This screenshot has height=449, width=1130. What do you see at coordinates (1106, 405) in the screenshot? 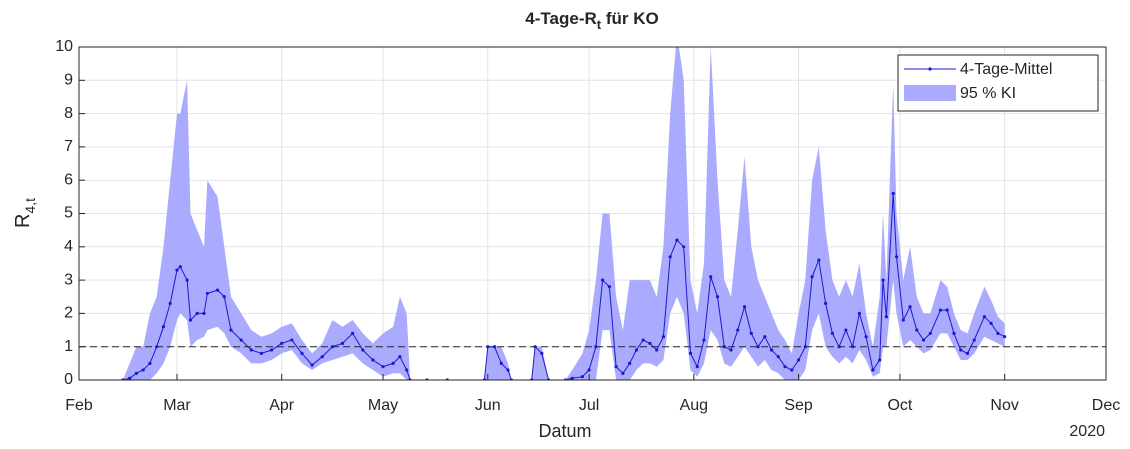
I see `x-tick-label: Dec` at bounding box center [1106, 405].